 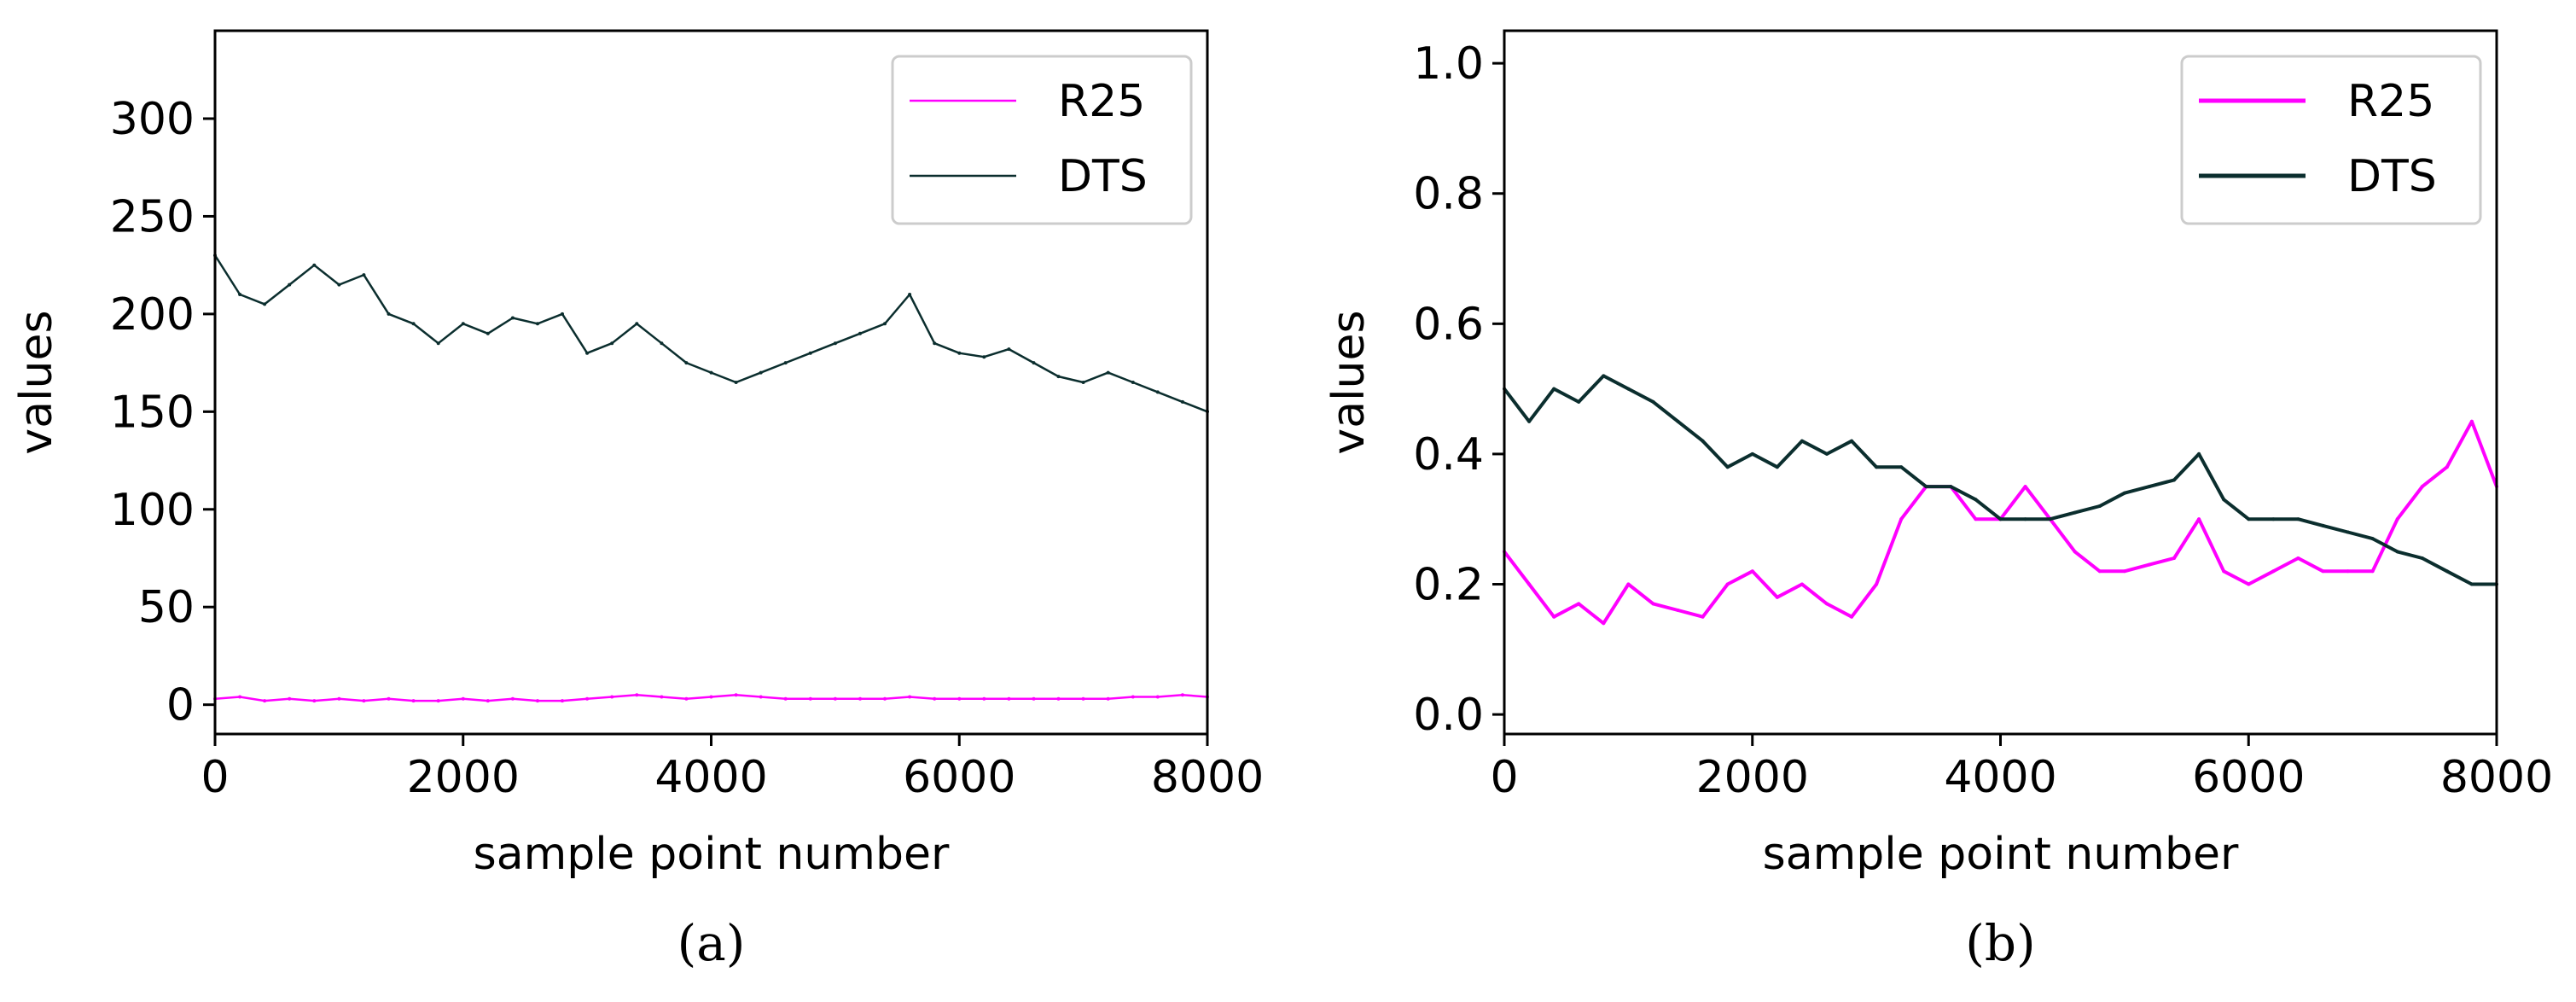 I want to click on y-tick-label: 0.4, so click(x=1448, y=455).